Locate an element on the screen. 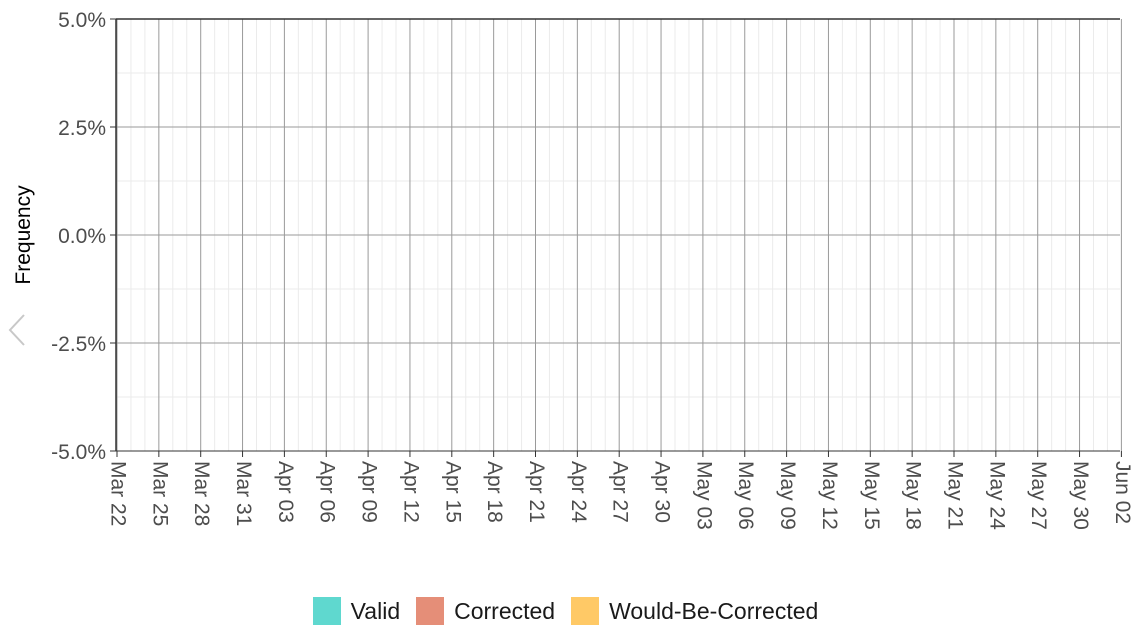  x-tick-label: May 09 is located at coordinates (787, 495).